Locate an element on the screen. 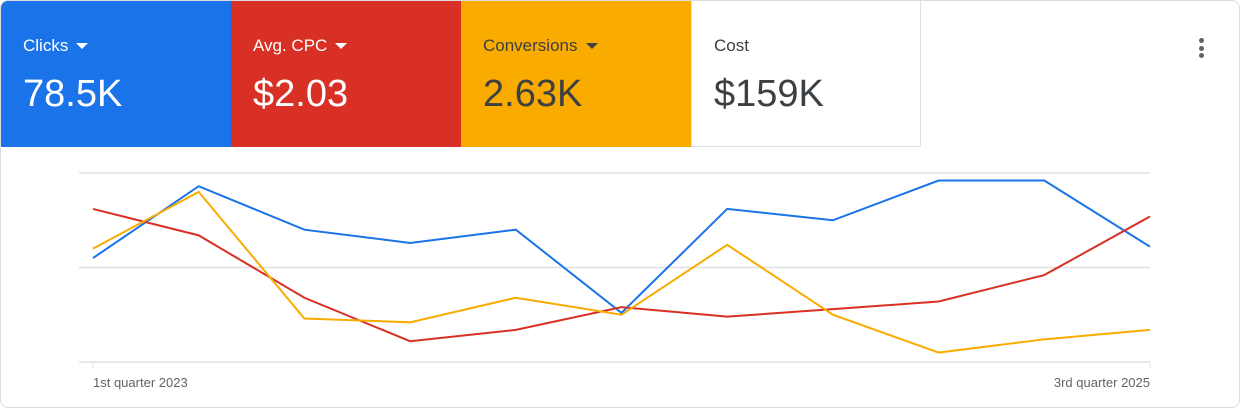 This screenshot has height=408, width=1240. metric-tile-clicks: Clicks 78.5K is located at coordinates (116, 74).